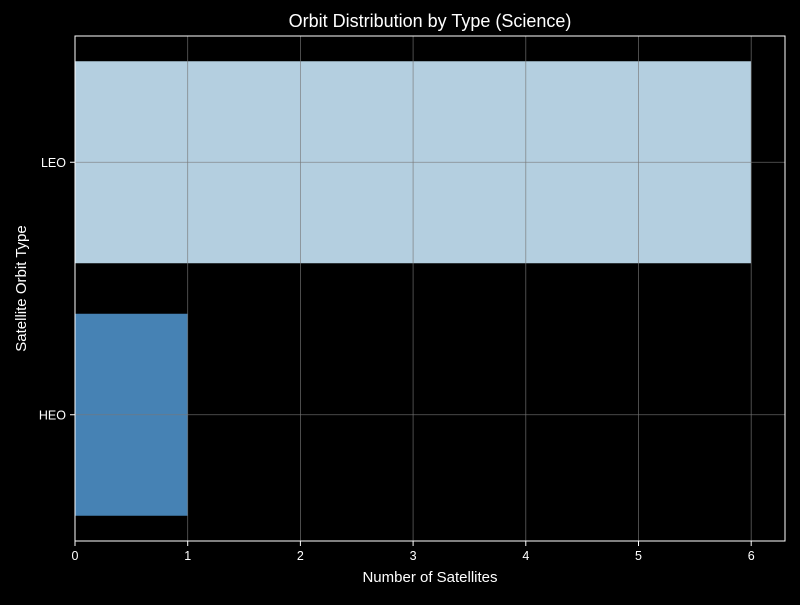 Image resolution: width=800 pixels, height=605 pixels. What do you see at coordinates (52, 415) in the screenshot?
I see `y-tick-label: HEO` at bounding box center [52, 415].